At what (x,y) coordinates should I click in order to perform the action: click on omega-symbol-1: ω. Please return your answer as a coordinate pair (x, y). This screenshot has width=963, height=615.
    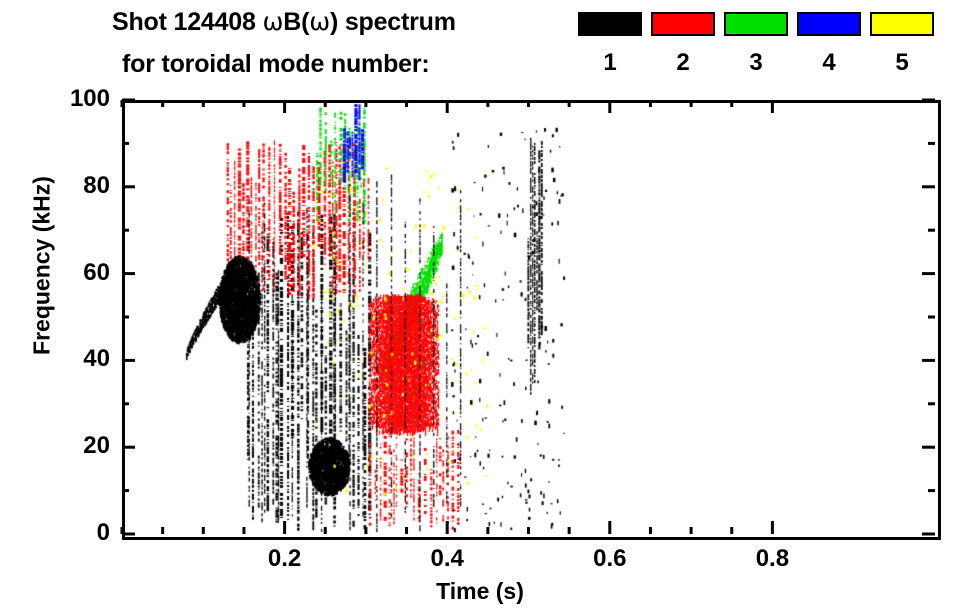
    Looking at the image, I should click on (273, 21).